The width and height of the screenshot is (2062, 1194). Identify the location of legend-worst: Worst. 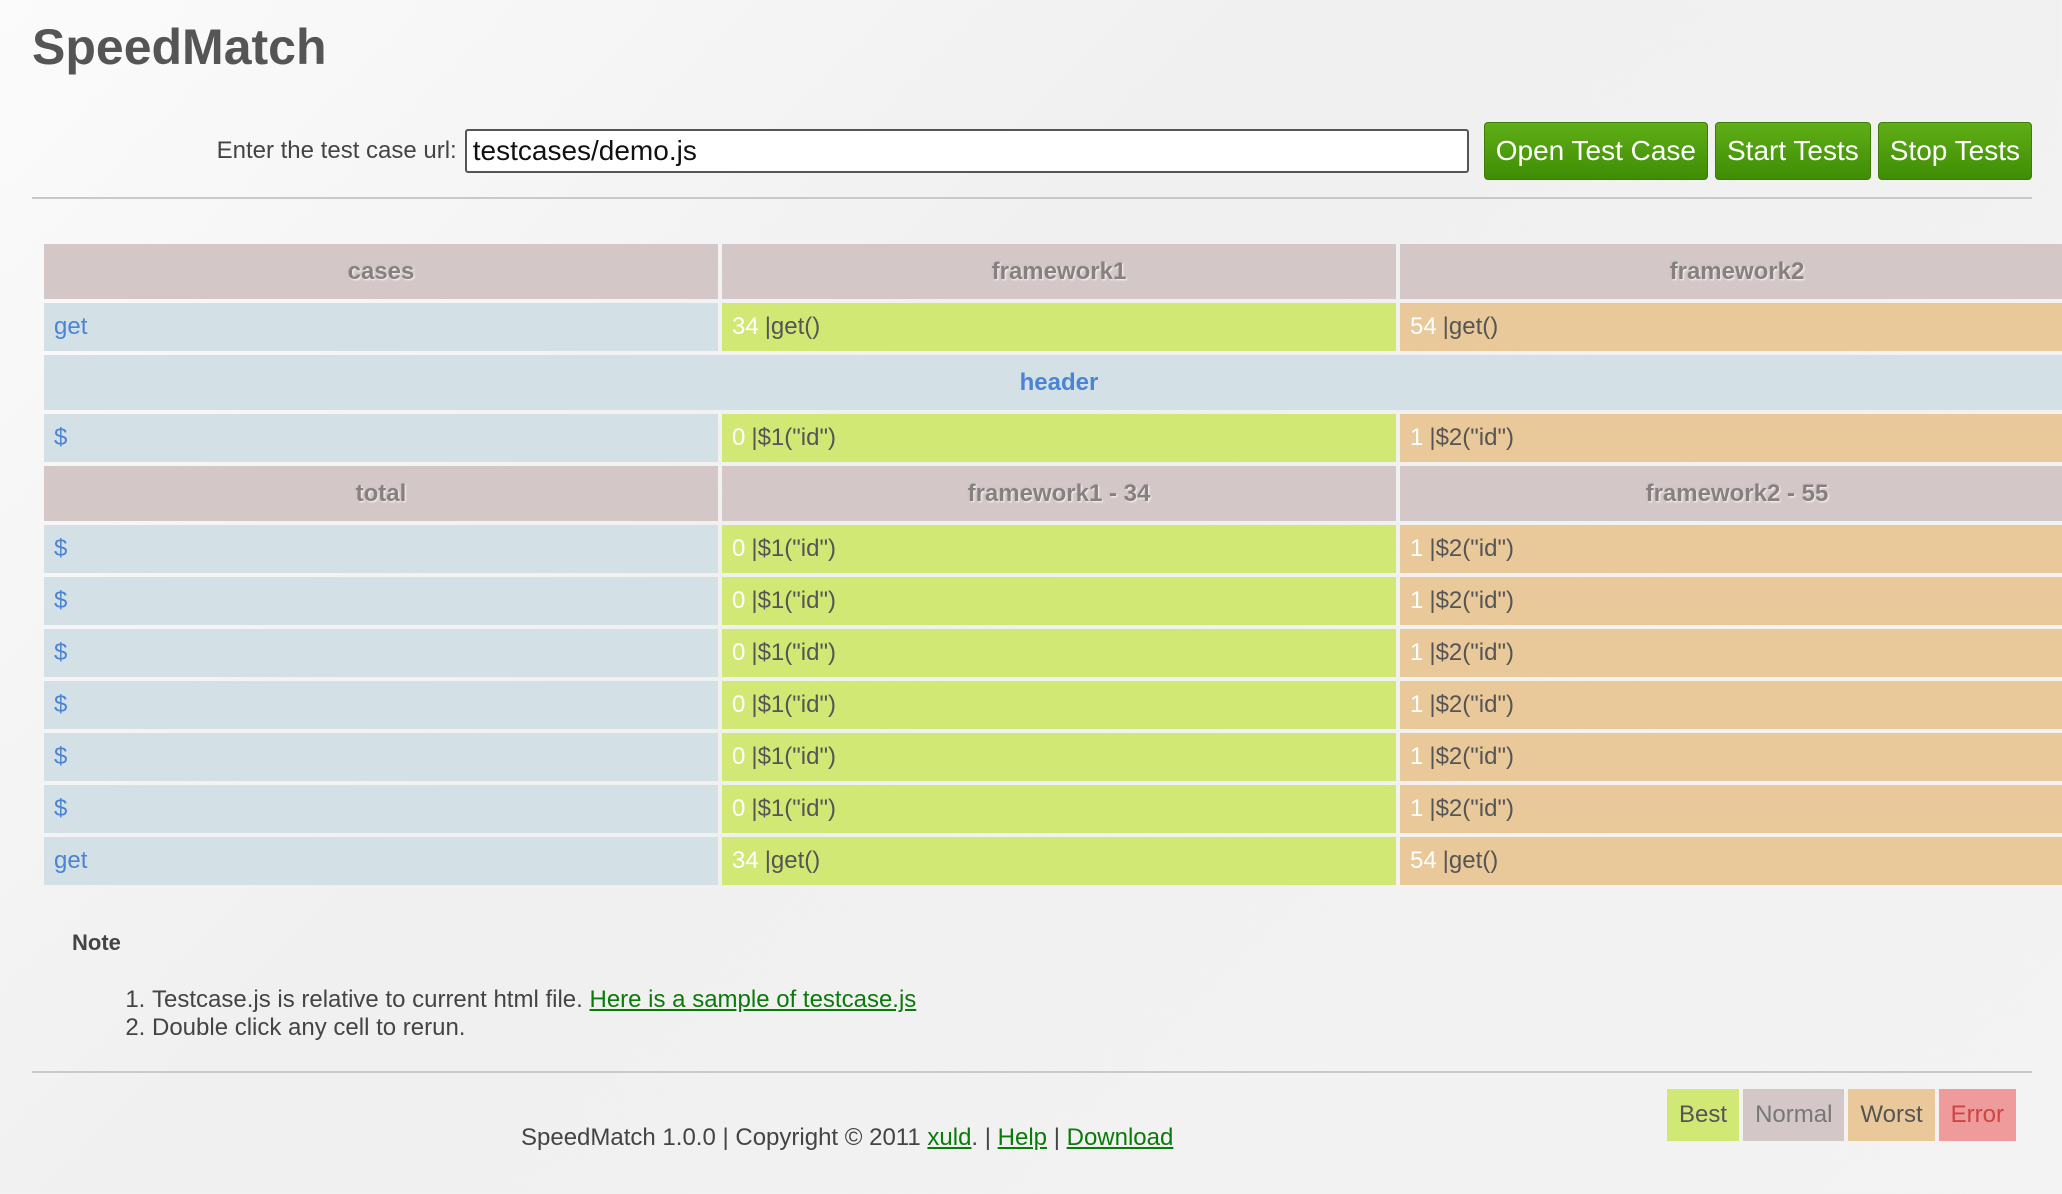
(1891, 1115).